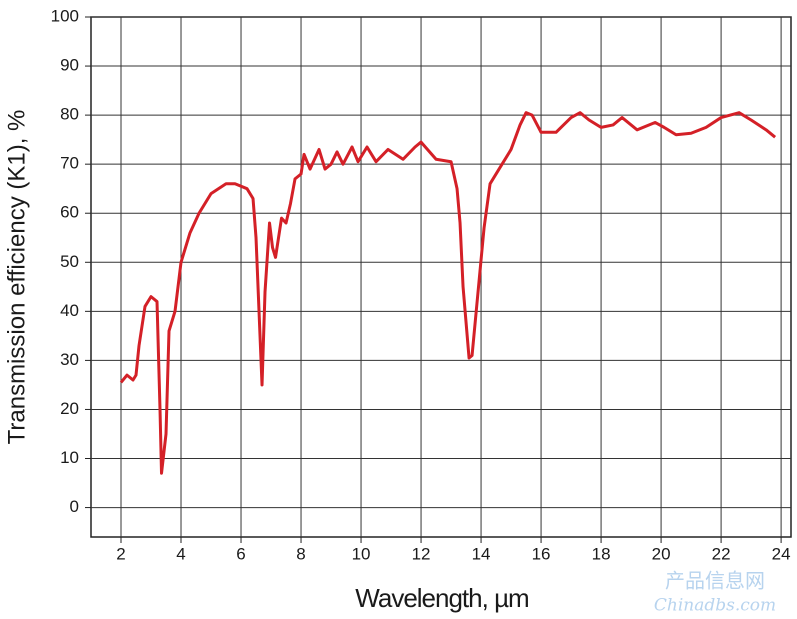 This screenshot has width=797, height=619. I want to click on y-tick-label: 30, so click(69, 359).